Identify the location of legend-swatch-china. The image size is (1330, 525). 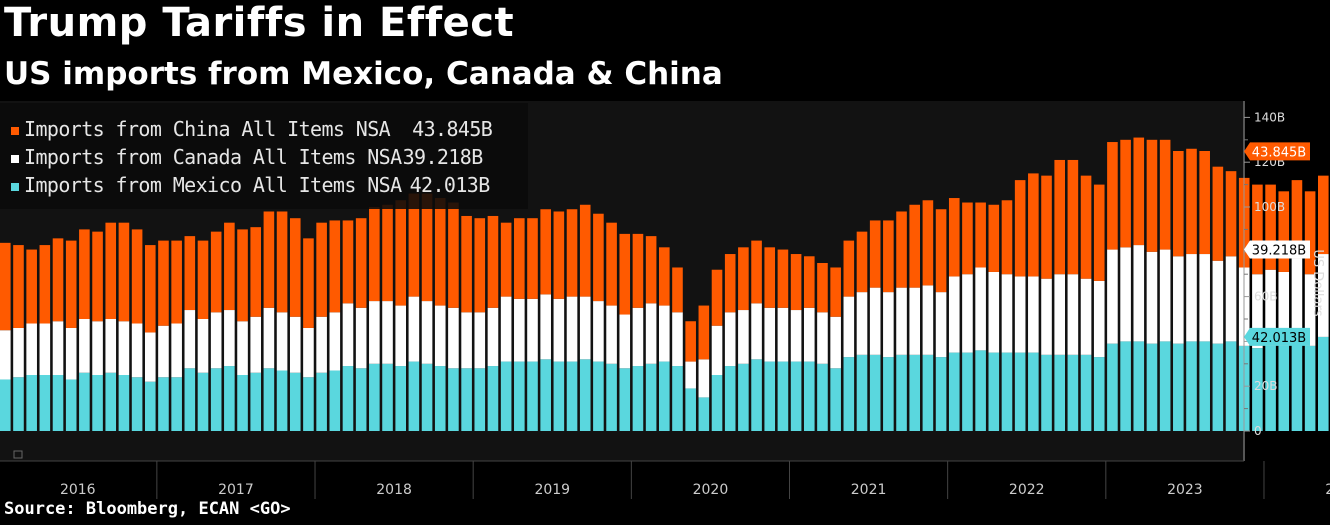
(15, 130).